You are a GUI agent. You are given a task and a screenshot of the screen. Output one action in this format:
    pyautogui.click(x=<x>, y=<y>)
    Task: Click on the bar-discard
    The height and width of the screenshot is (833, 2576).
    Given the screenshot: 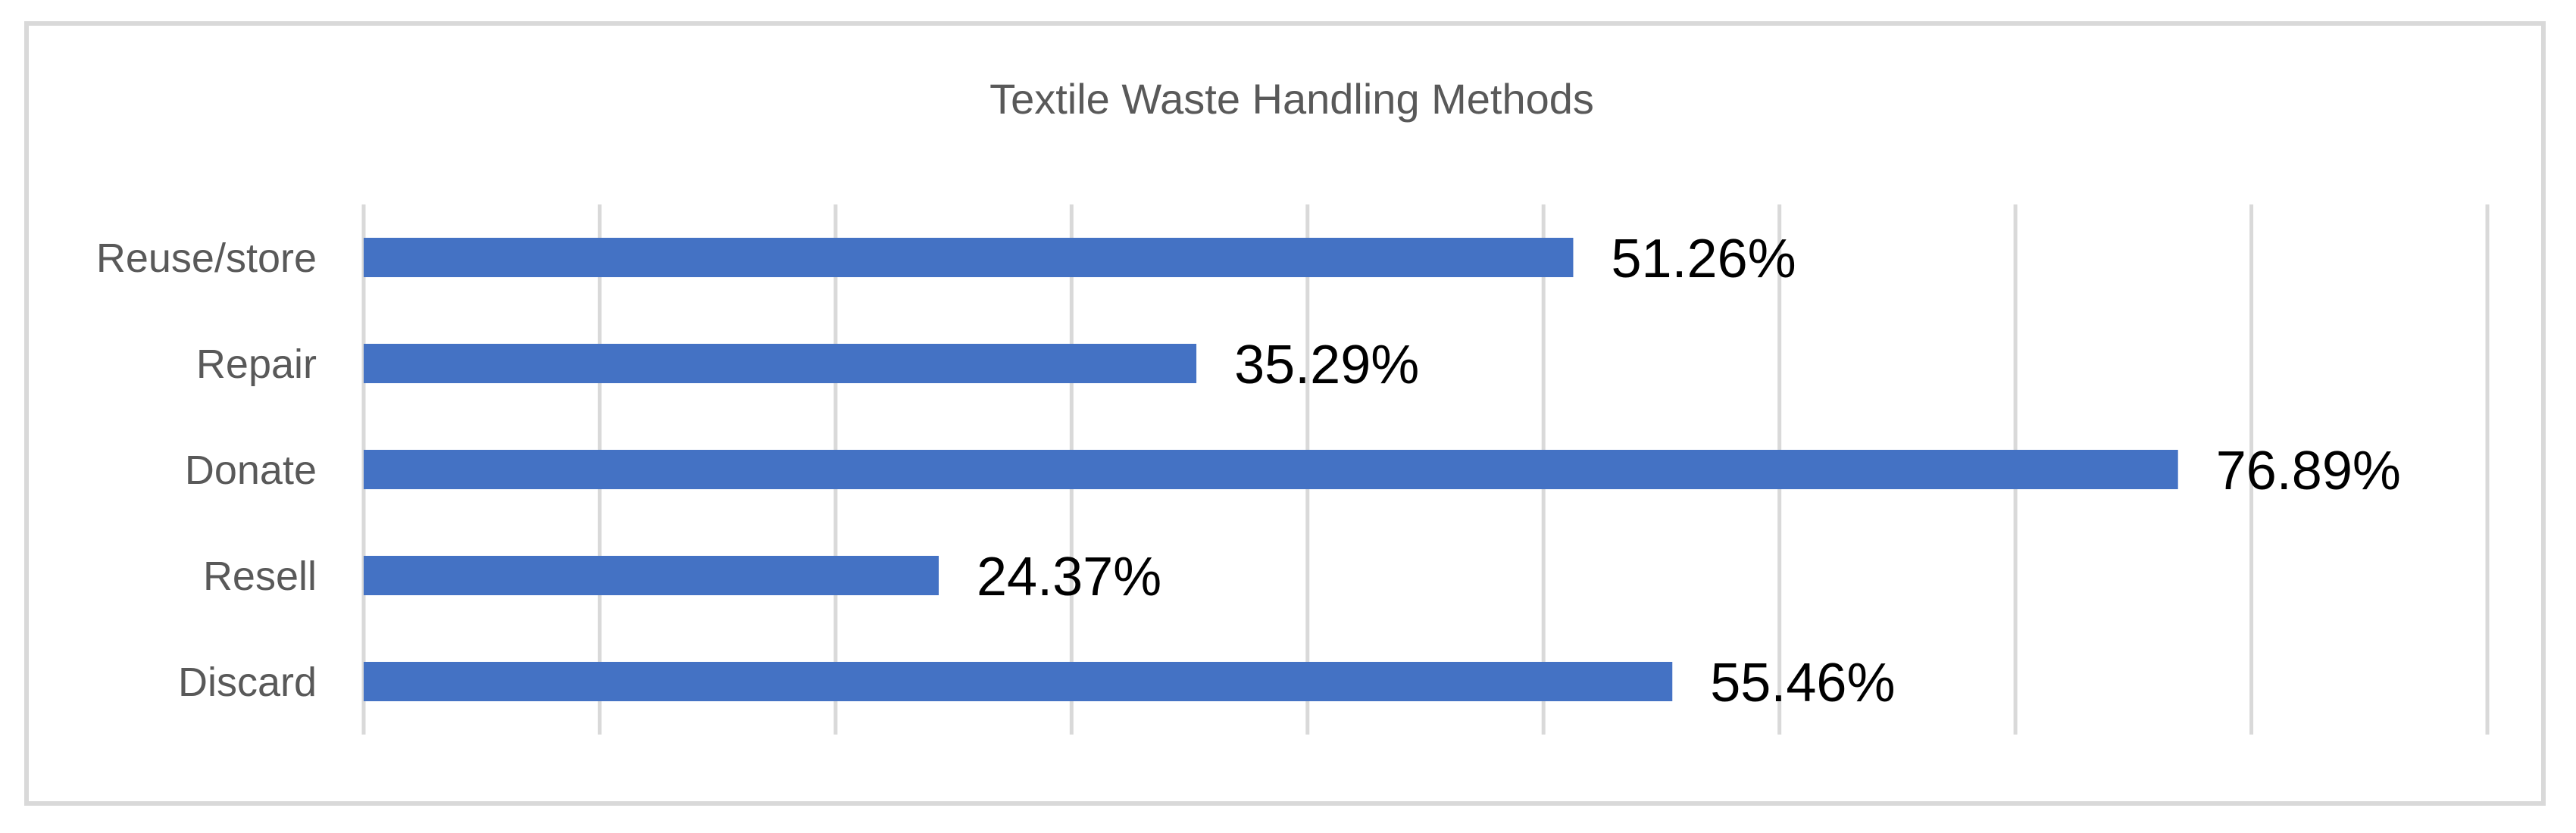 What is the action you would take?
    pyautogui.click(x=1018, y=682)
    